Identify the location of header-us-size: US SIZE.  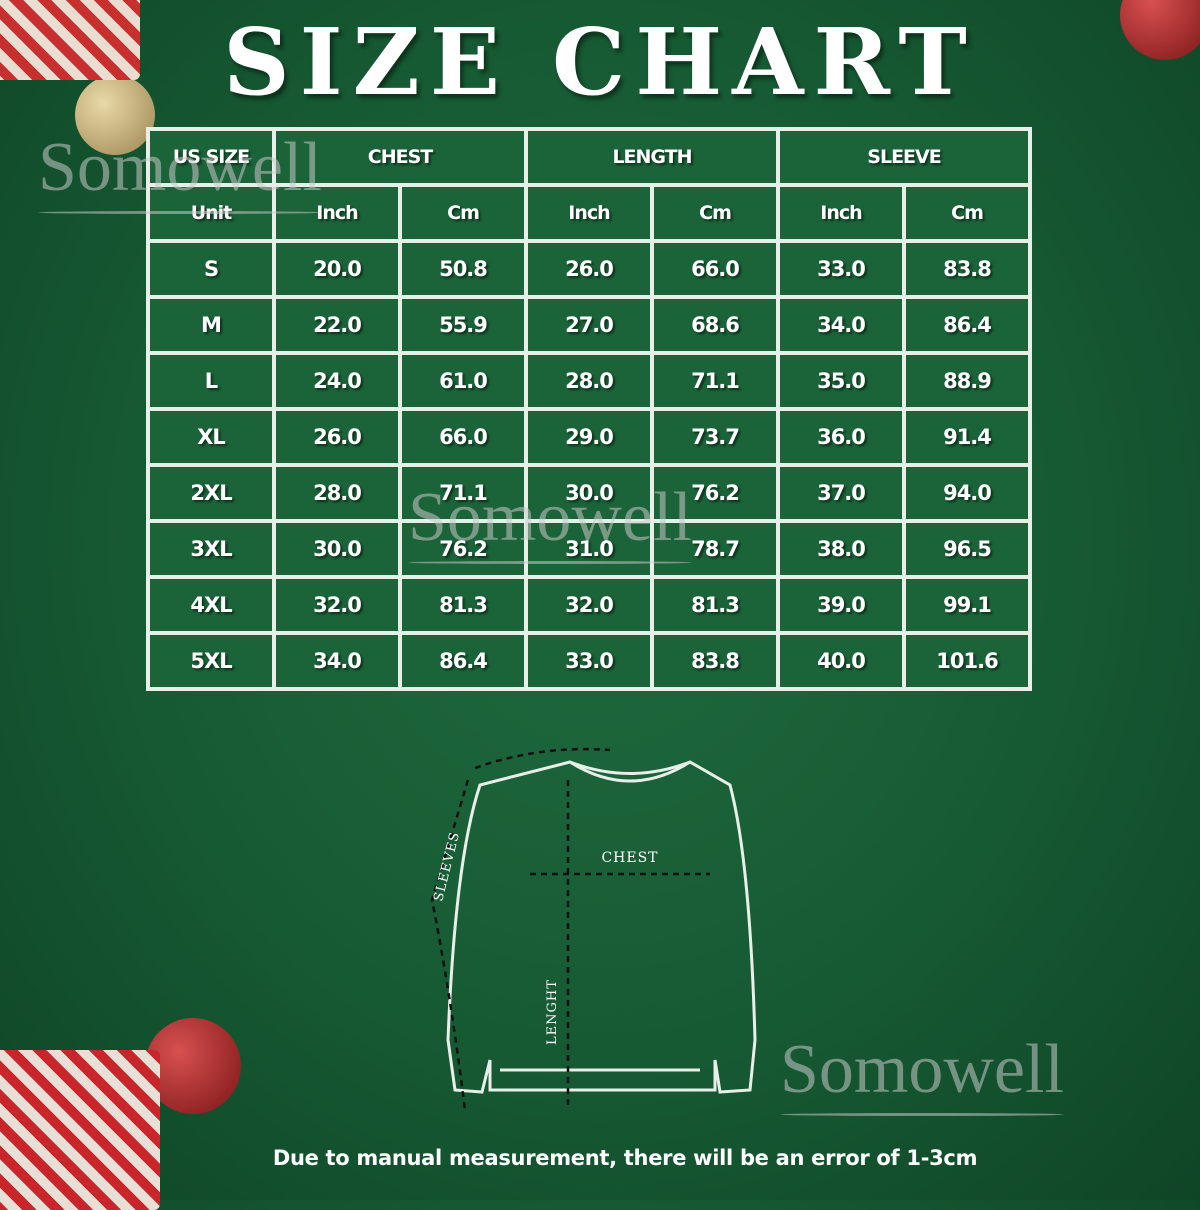
(211, 157).